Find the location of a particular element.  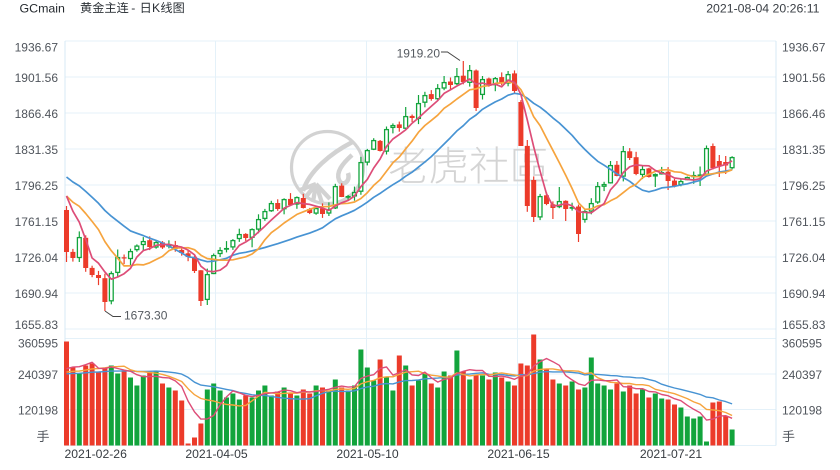

svg-text: 2021-04-05 is located at coordinates (216, 454).